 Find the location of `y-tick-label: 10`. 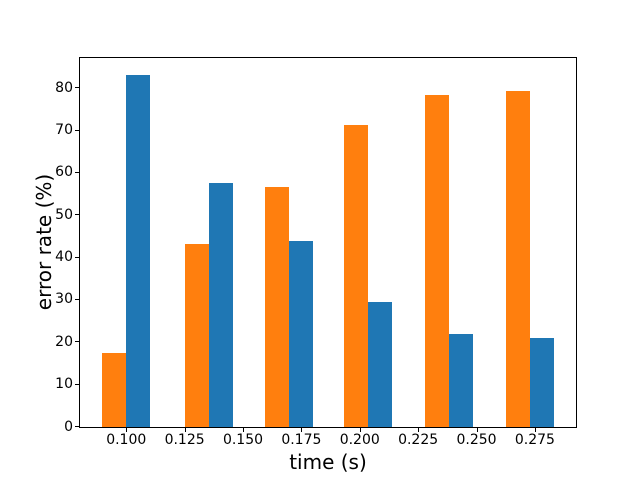

y-tick-label: 10 is located at coordinates (64, 384).